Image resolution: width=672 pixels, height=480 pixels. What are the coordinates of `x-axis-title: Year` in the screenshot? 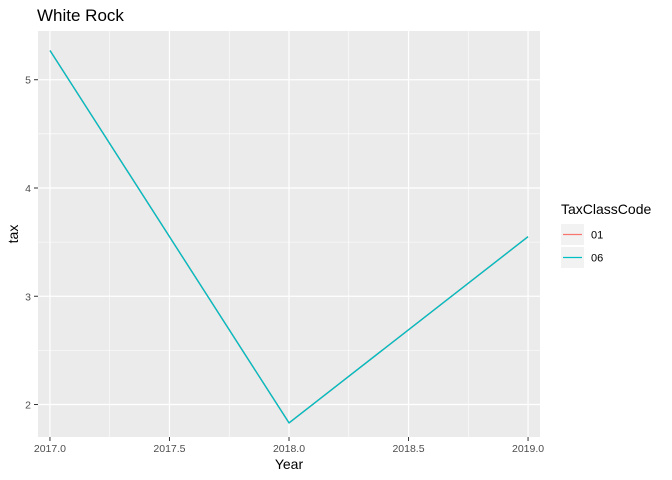 It's located at (289, 464).